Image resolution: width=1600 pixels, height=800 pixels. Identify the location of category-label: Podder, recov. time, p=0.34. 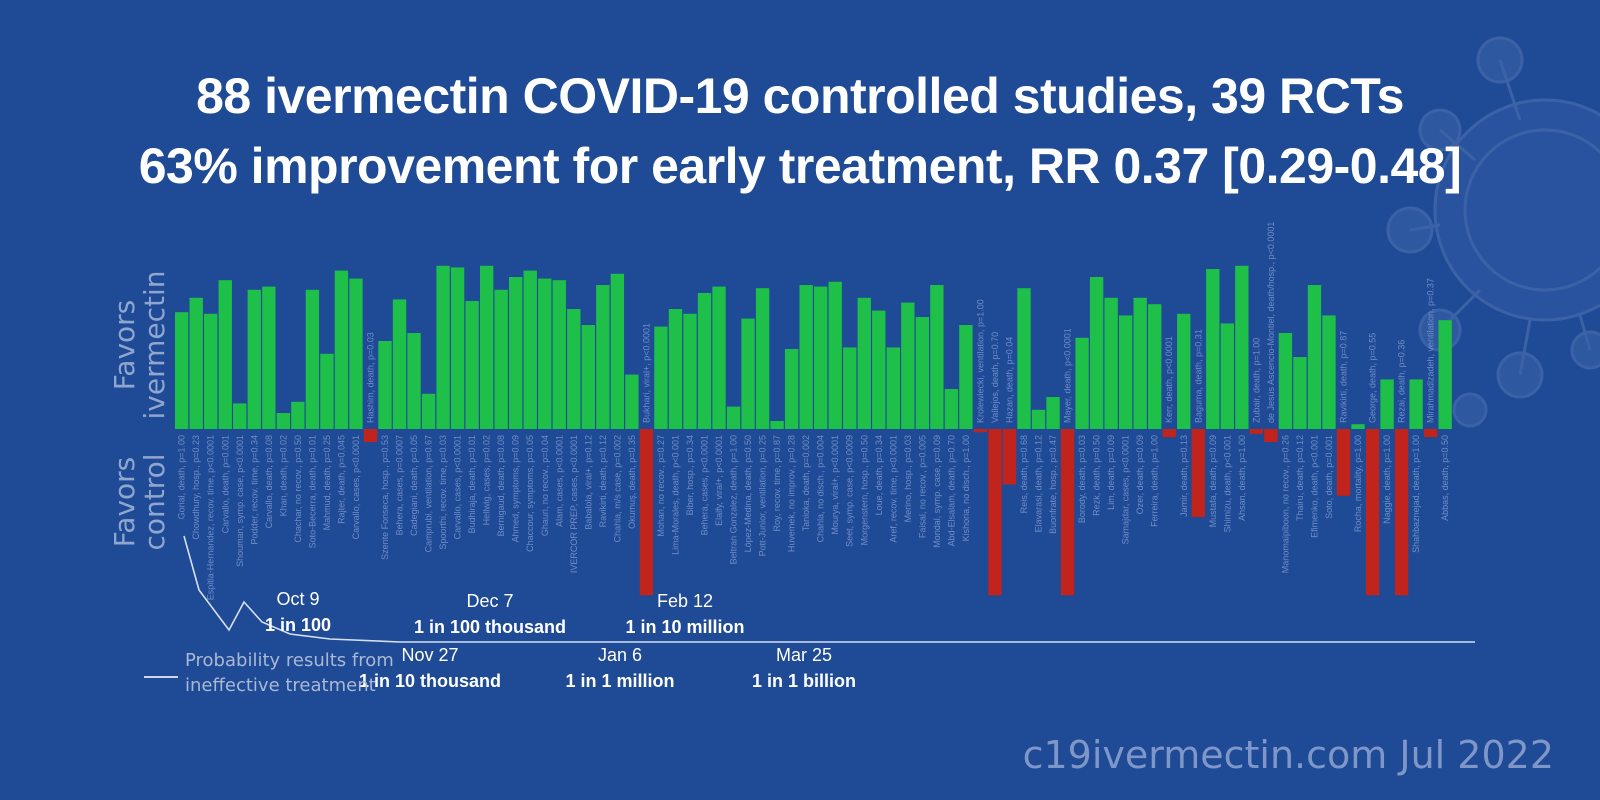
(254, 490).